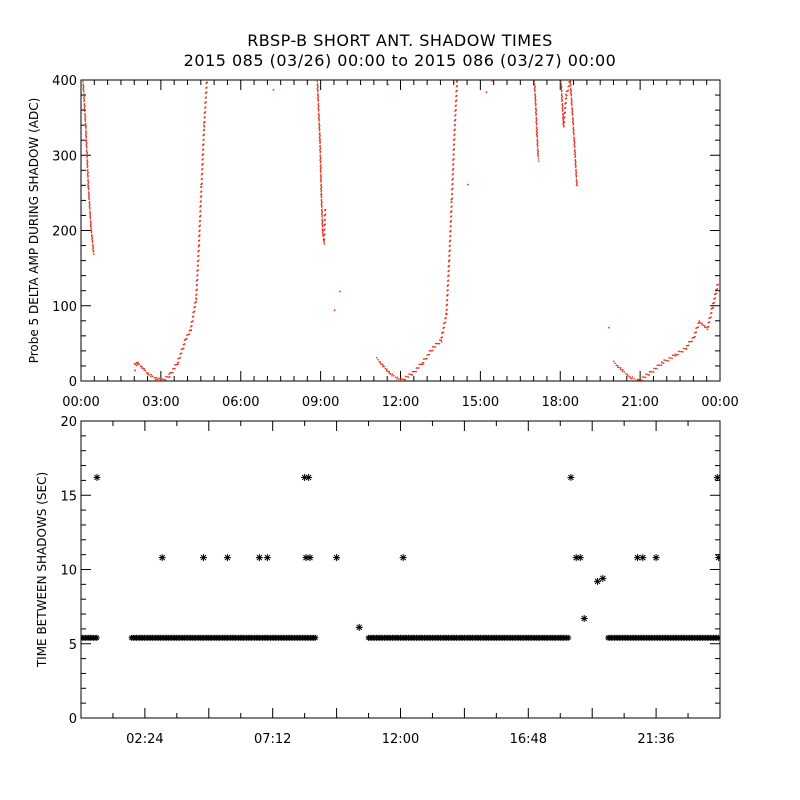 The image size is (800, 800). Describe the element at coordinates (68, 422) in the screenshot. I see `y-tick-label: 20` at that location.